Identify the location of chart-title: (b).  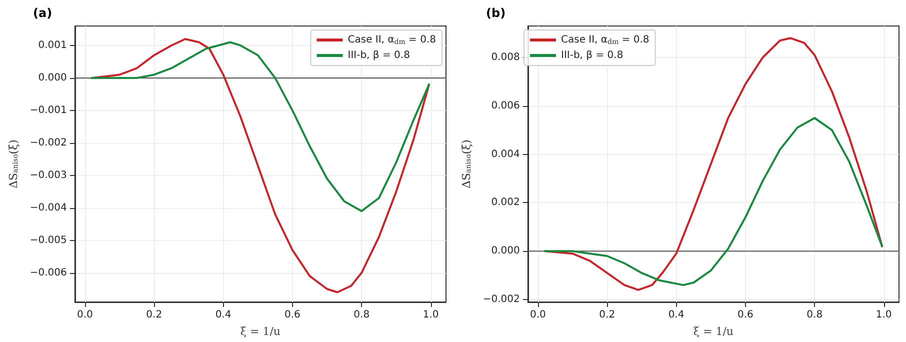
(496, 13).